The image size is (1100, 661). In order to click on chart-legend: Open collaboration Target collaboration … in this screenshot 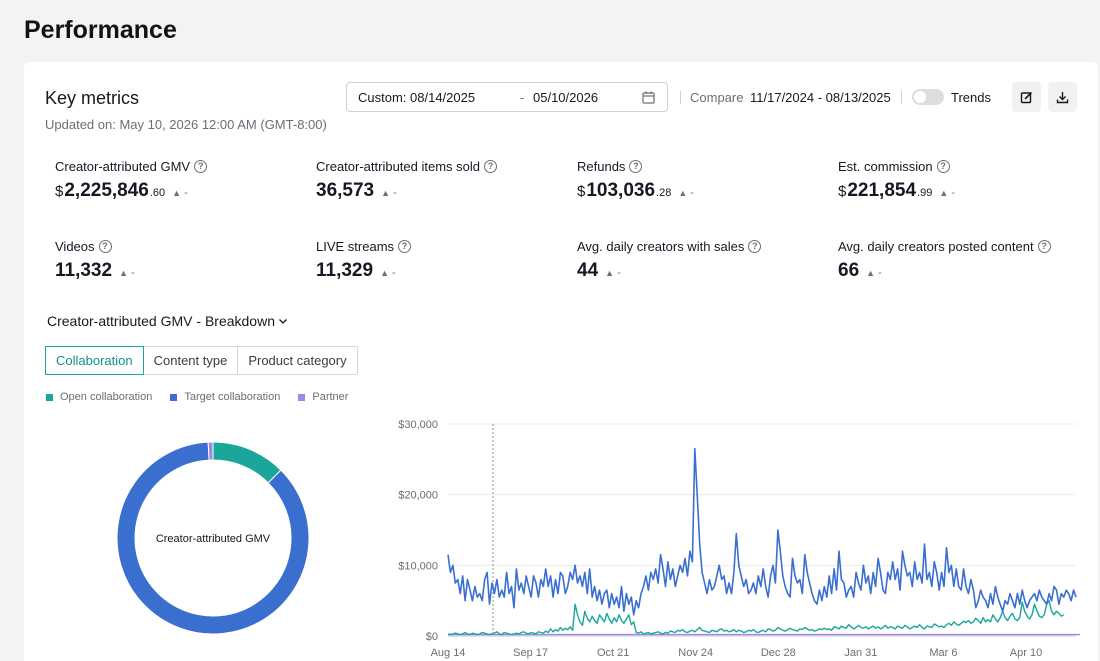, I will do `click(206, 397)`.